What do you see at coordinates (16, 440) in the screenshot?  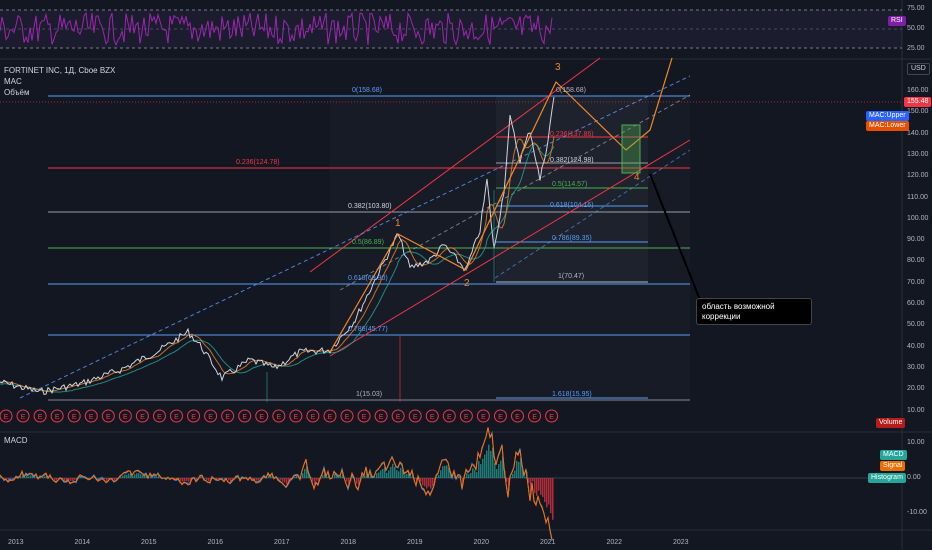 I see `macd-pane-title: MACD` at bounding box center [16, 440].